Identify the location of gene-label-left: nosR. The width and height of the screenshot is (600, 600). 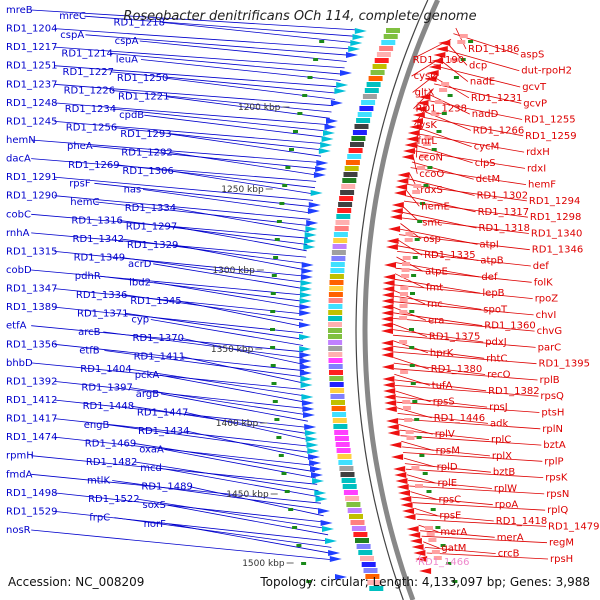
(18, 530).